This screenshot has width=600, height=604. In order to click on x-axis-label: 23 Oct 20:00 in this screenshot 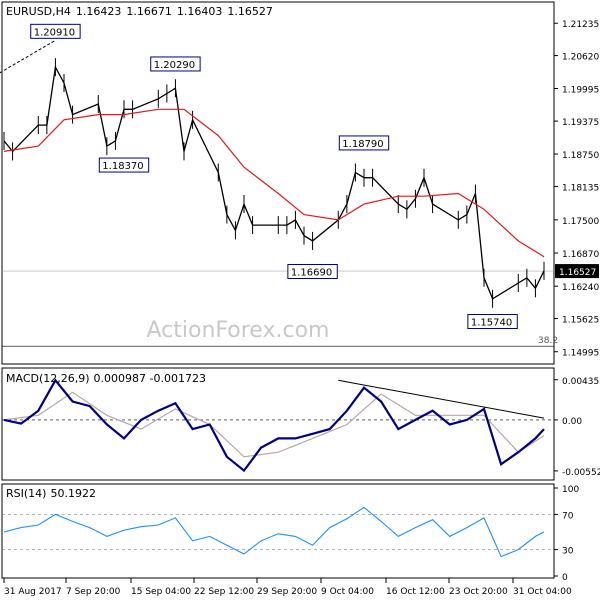, I will do `click(478, 592)`.